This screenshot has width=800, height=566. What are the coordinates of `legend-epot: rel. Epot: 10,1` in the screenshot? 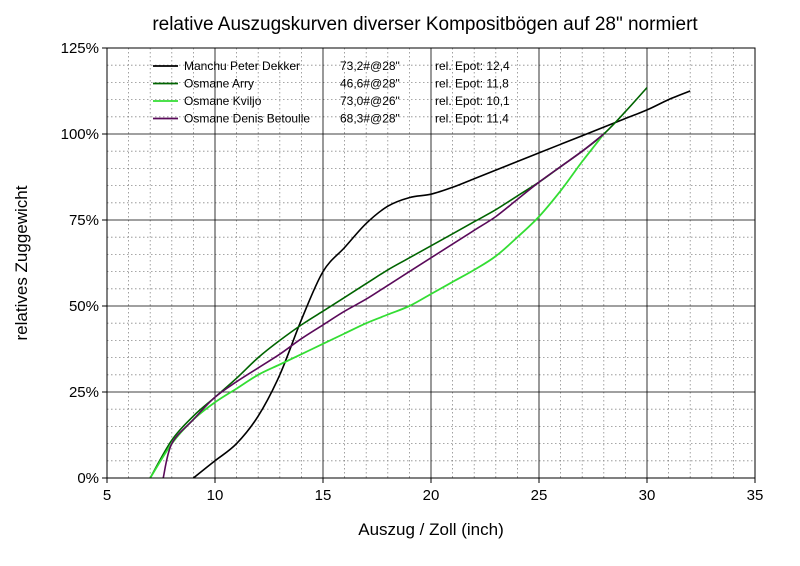 It's located at (472, 101).